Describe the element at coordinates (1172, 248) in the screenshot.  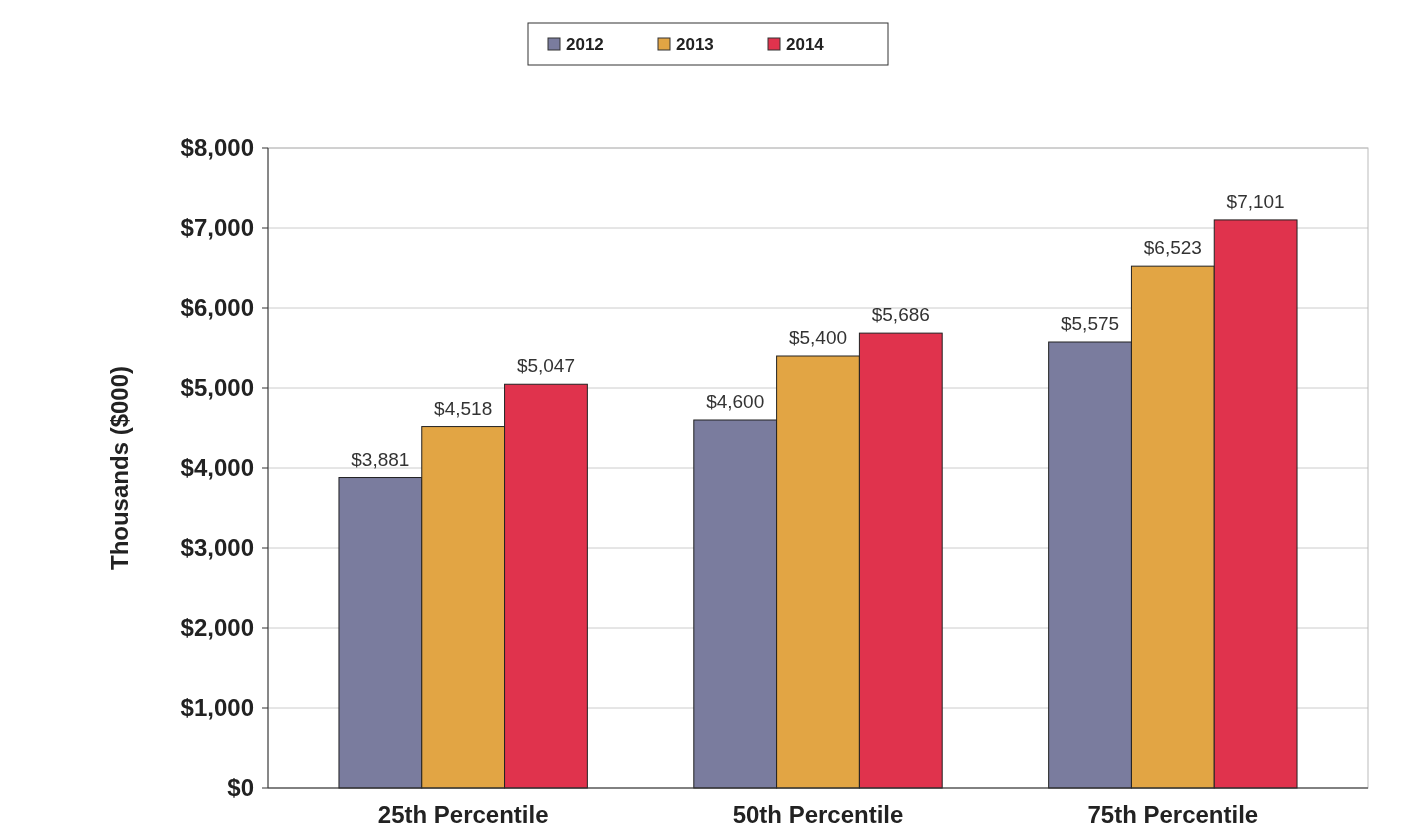
I see `data-label: $6,523` at that location.